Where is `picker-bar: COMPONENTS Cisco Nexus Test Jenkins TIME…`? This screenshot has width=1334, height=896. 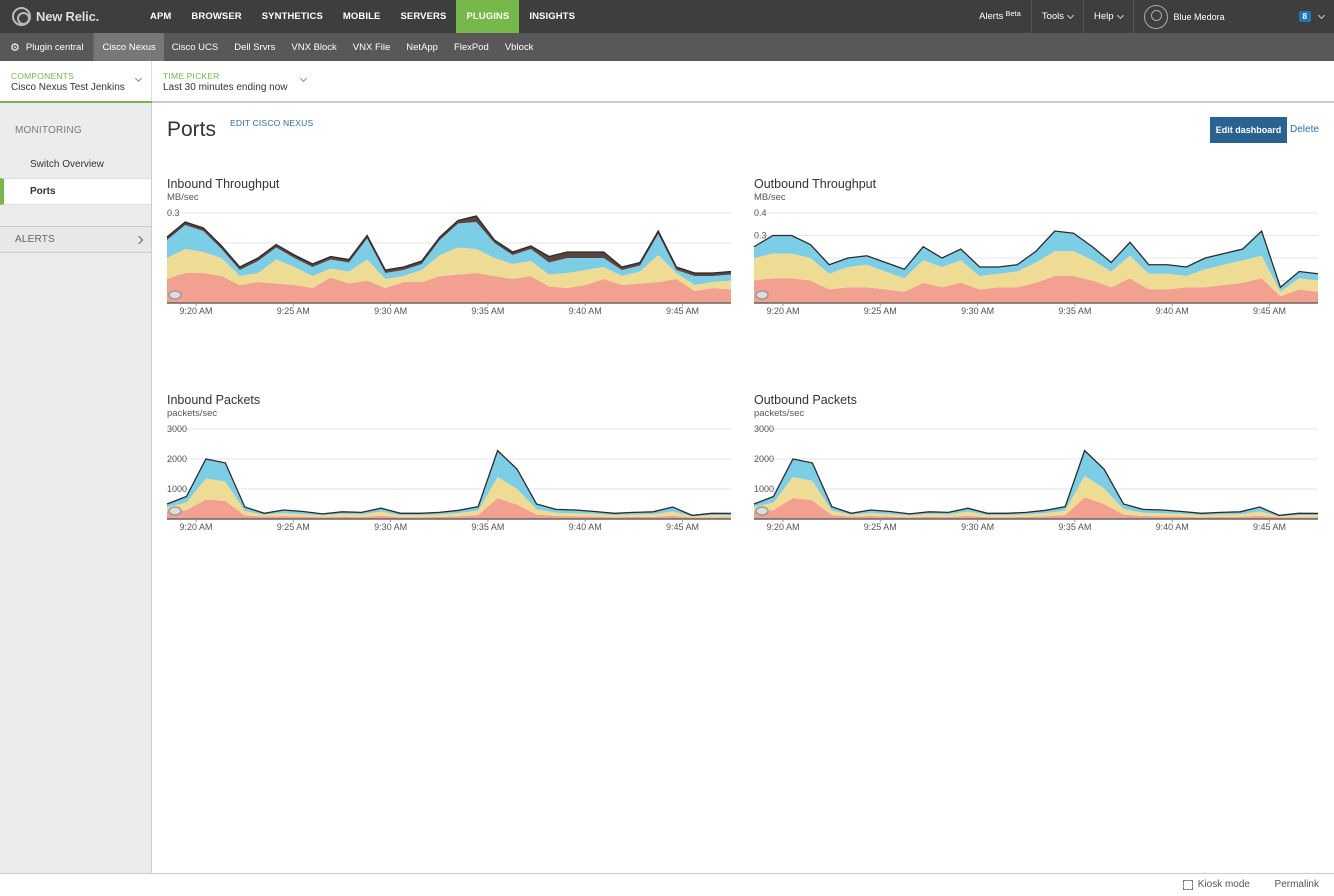
picker-bar: COMPONENTS Cisco Nexus Test Jenkins TIME… is located at coordinates (667, 82).